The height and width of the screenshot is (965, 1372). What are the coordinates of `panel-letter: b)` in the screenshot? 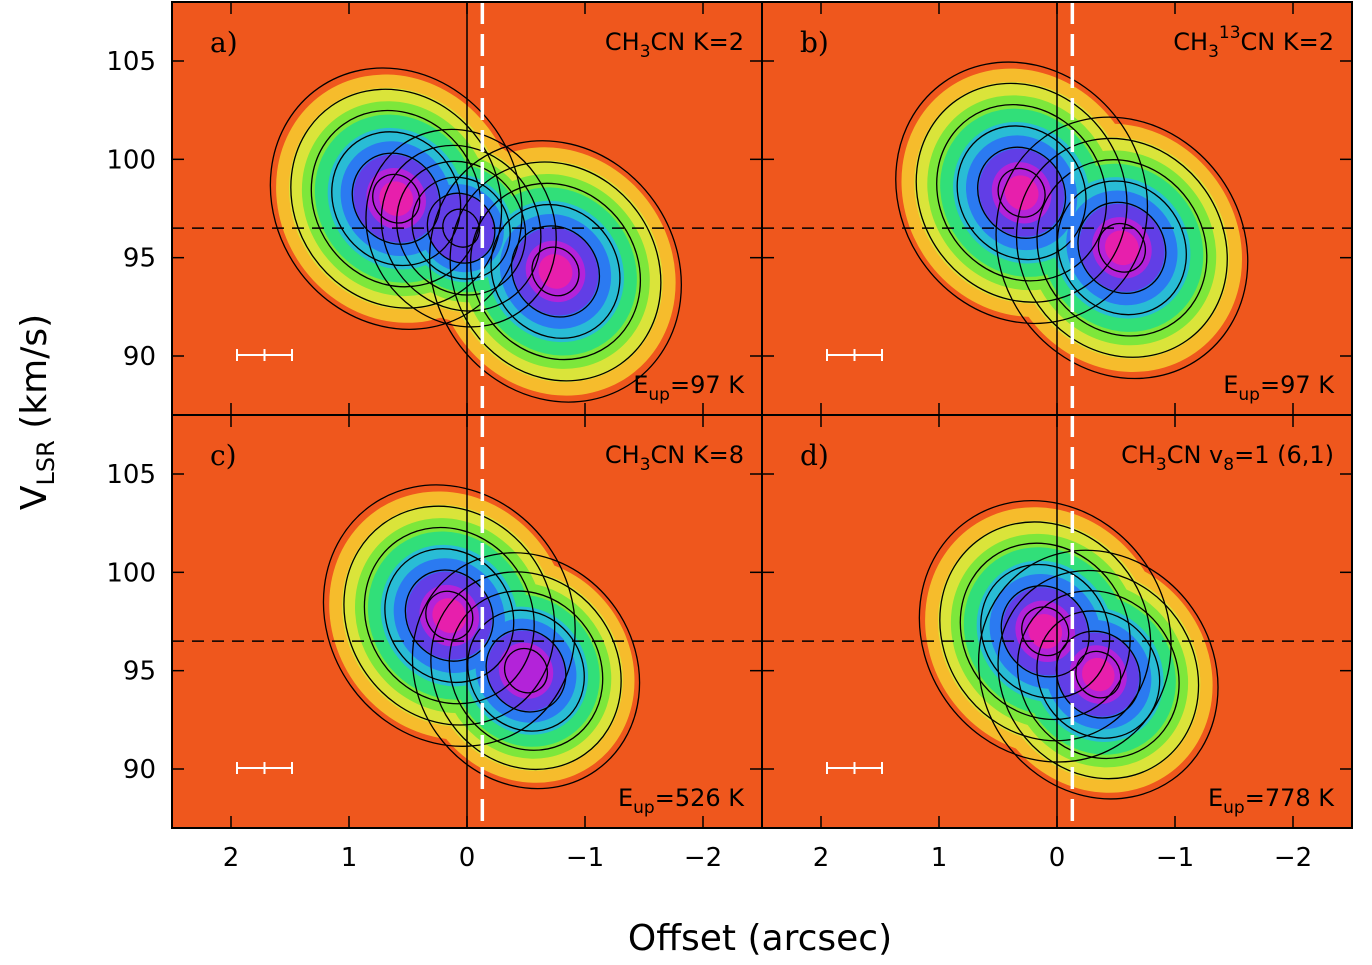 It's located at (814, 42).